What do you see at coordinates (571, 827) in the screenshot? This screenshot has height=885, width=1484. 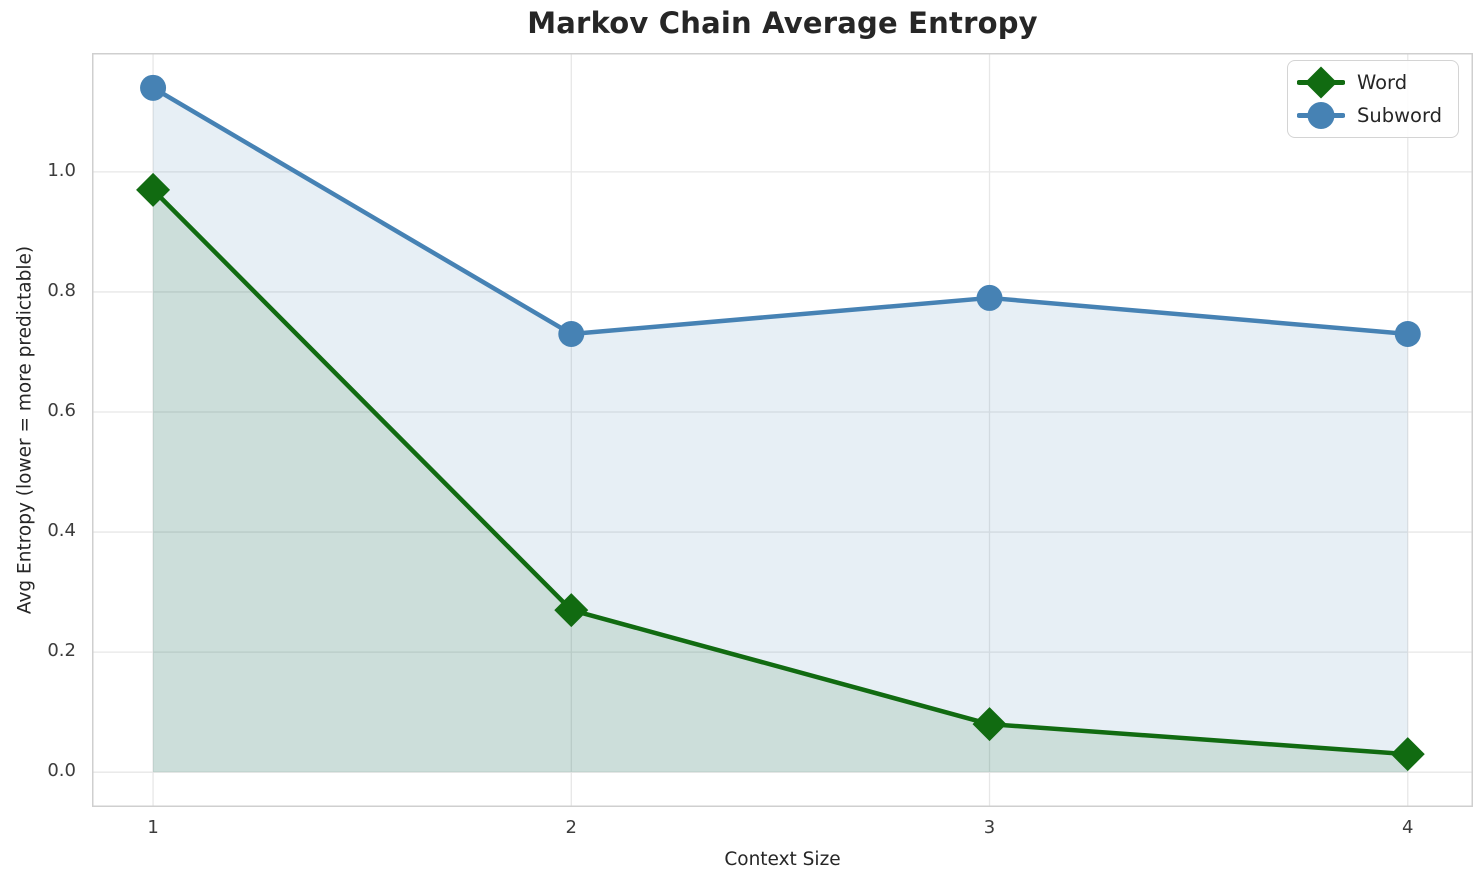 I see `x-tick-label: 2` at bounding box center [571, 827].